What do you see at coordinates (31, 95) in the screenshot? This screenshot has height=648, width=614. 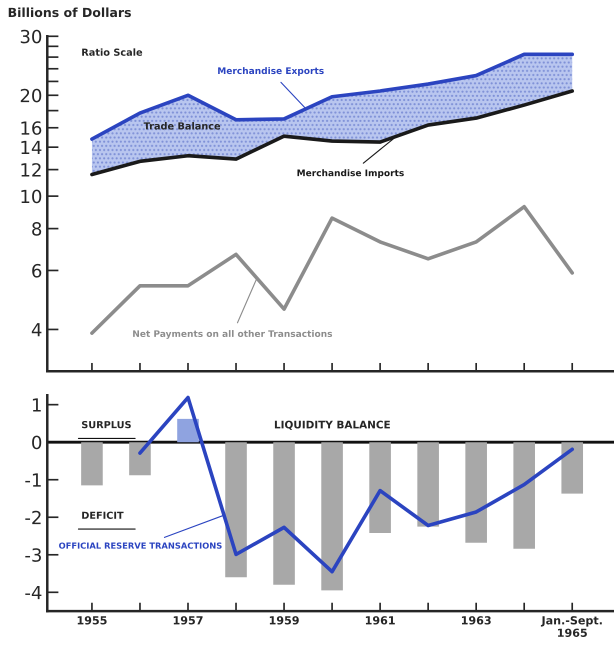 I see `y-tick-label: 20` at bounding box center [31, 95].